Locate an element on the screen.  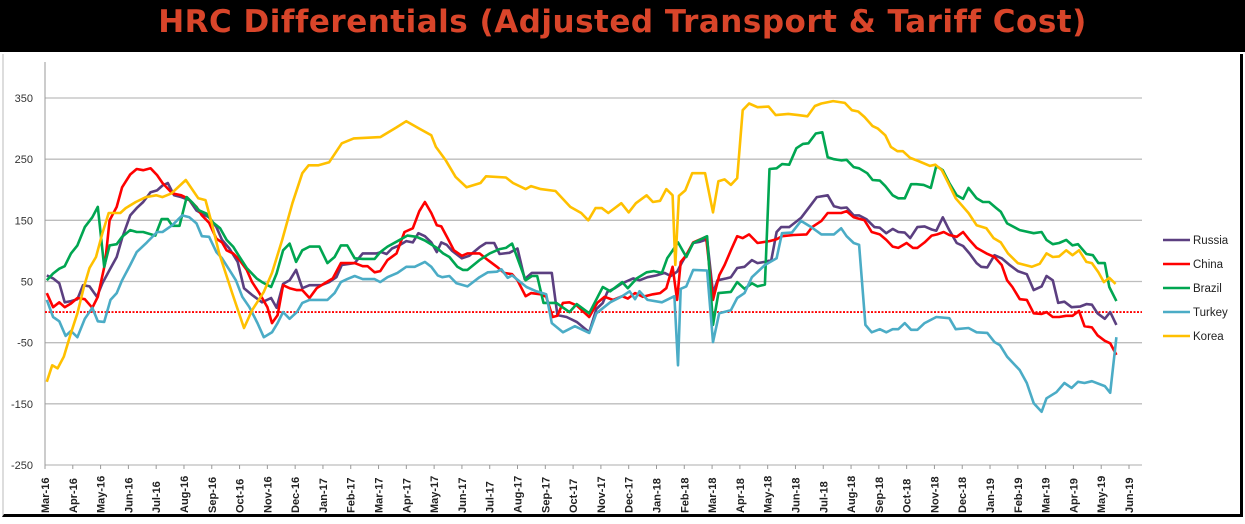
x-tick-label: Nov-16 is located at coordinates (268, 494).